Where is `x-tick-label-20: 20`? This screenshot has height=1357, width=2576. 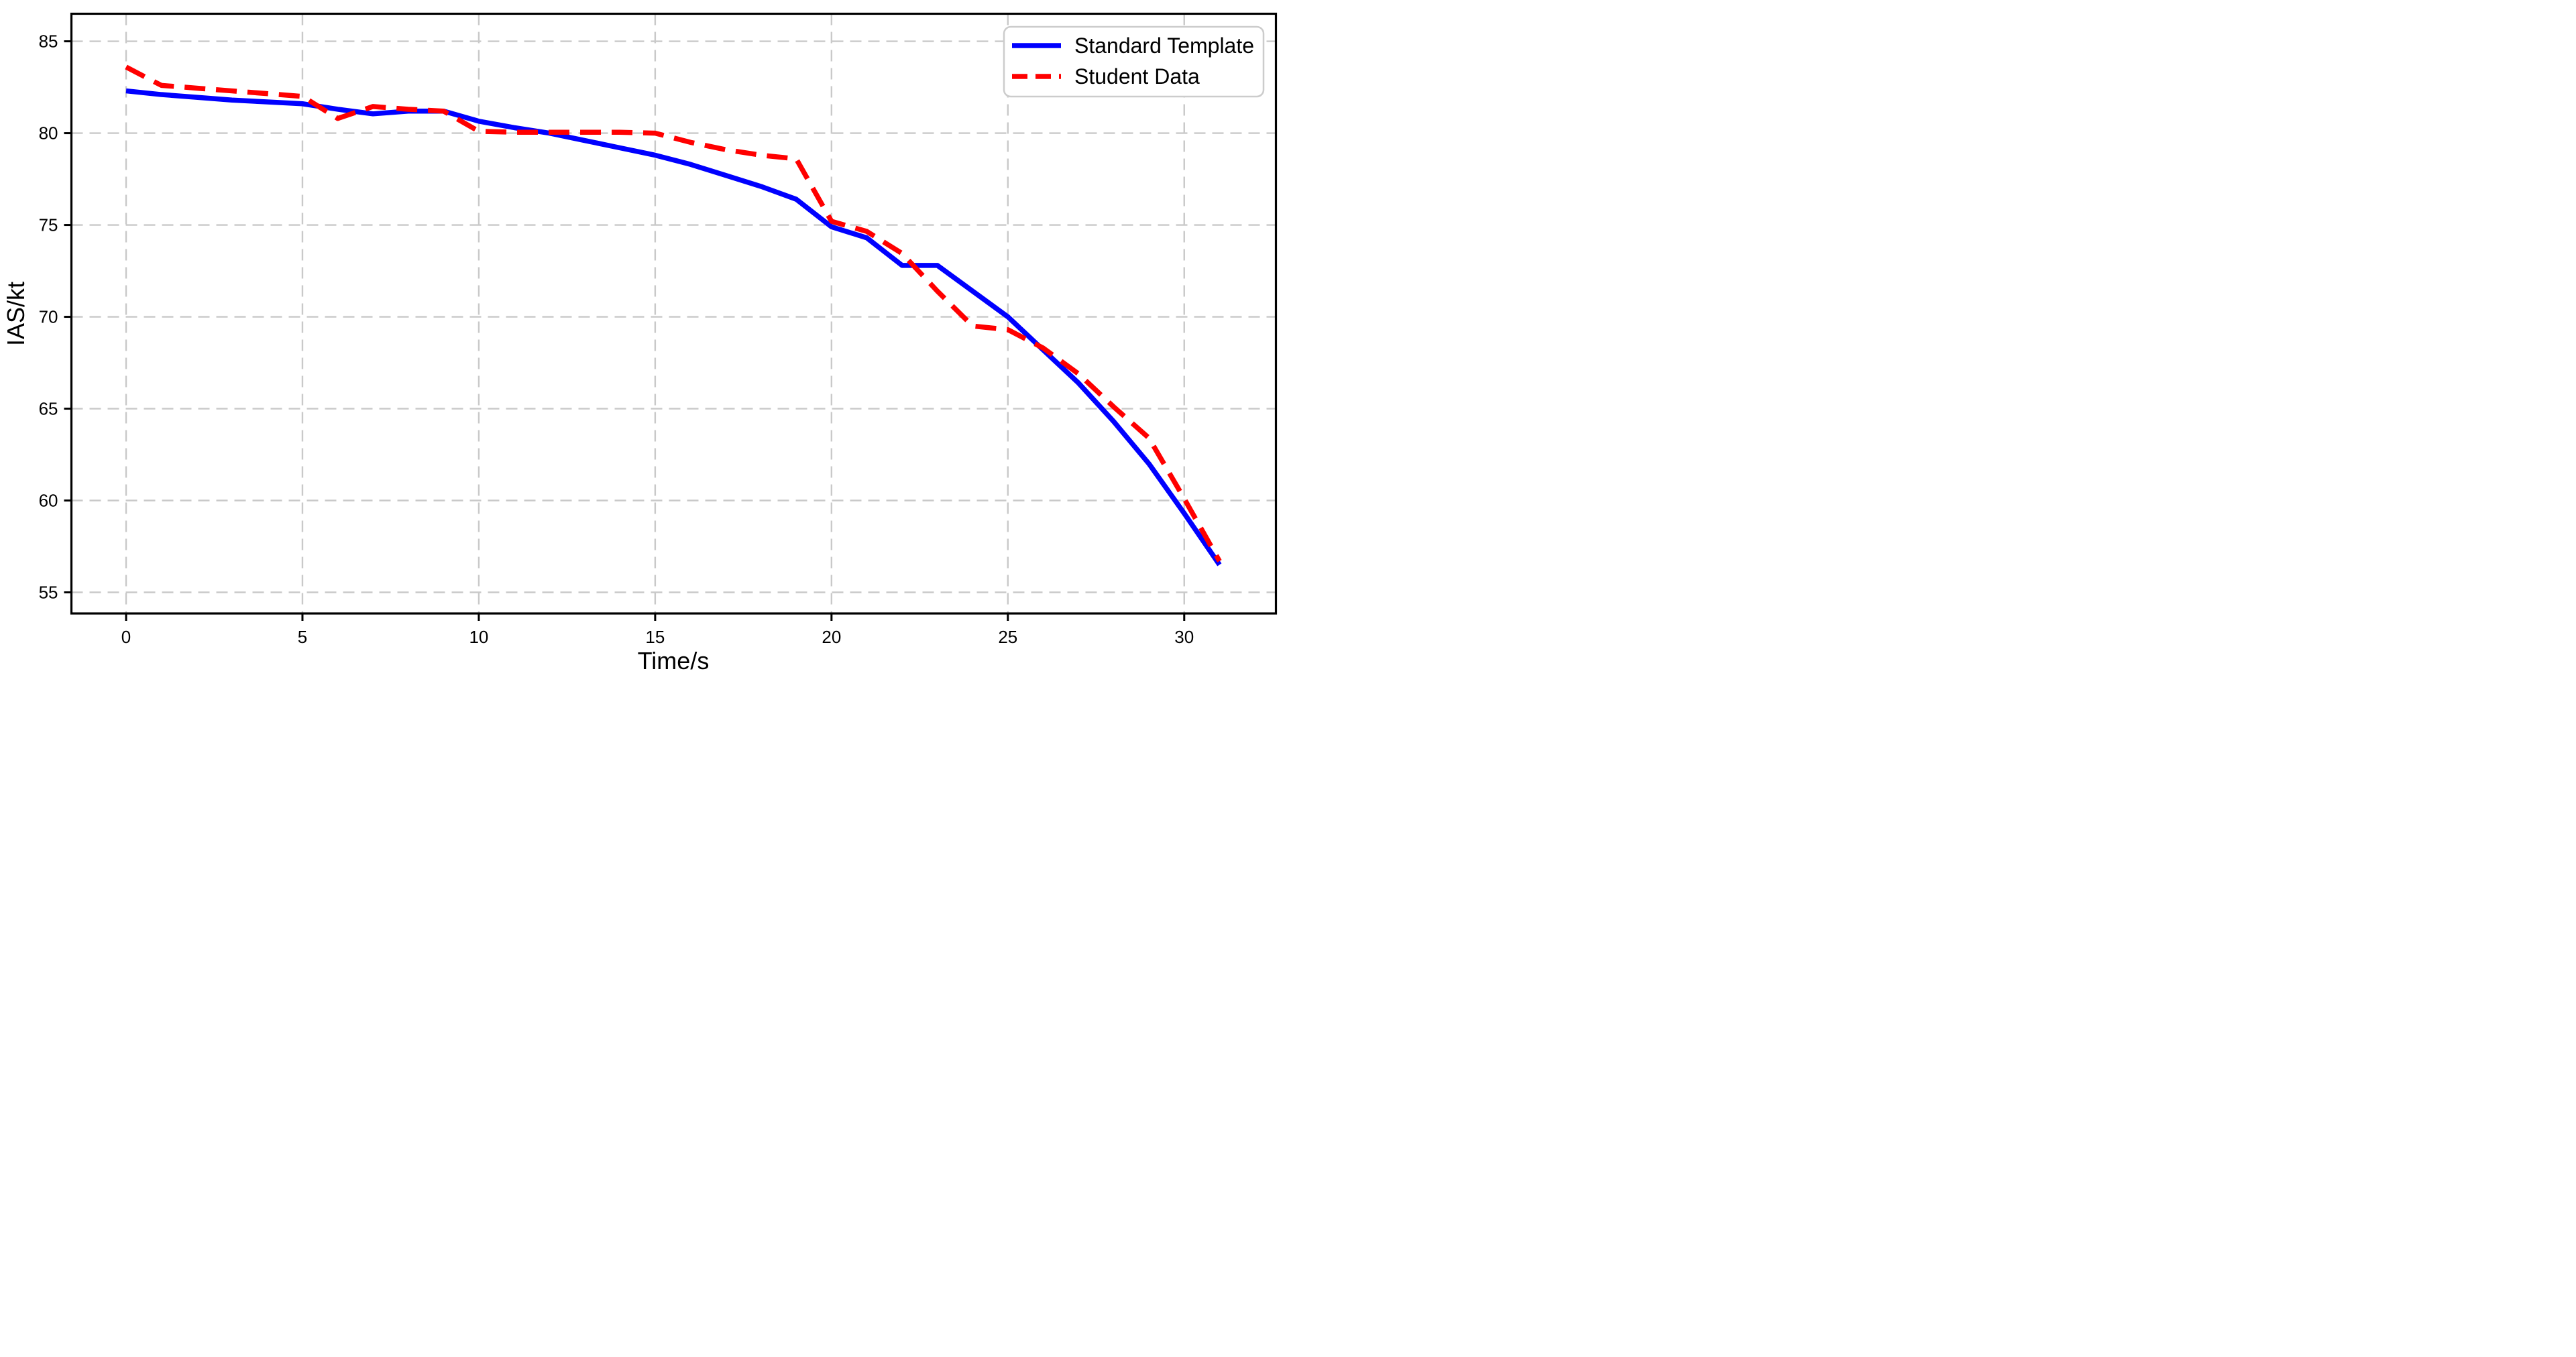
x-tick-label-20: 20 is located at coordinates (831, 637).